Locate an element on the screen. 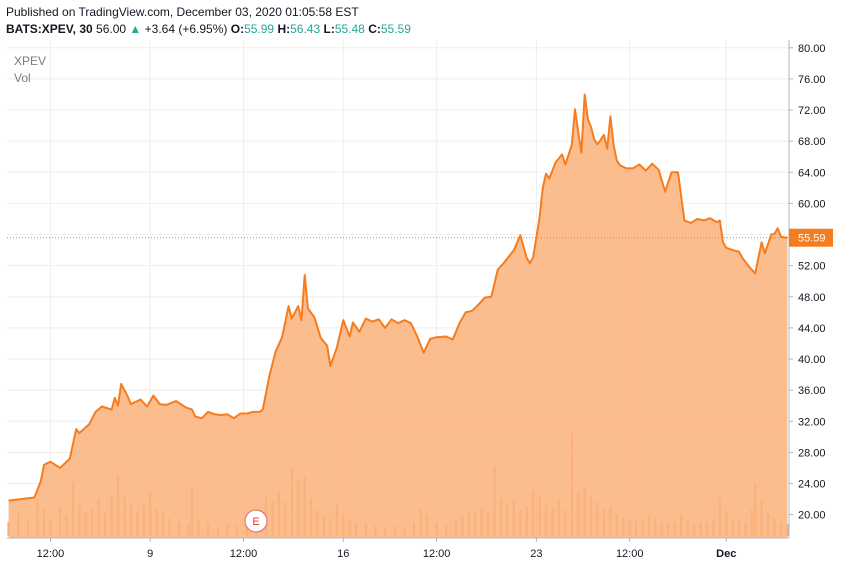 The image size is (846, 574). close-value: 55.59 is located at coordinates (395, 29).